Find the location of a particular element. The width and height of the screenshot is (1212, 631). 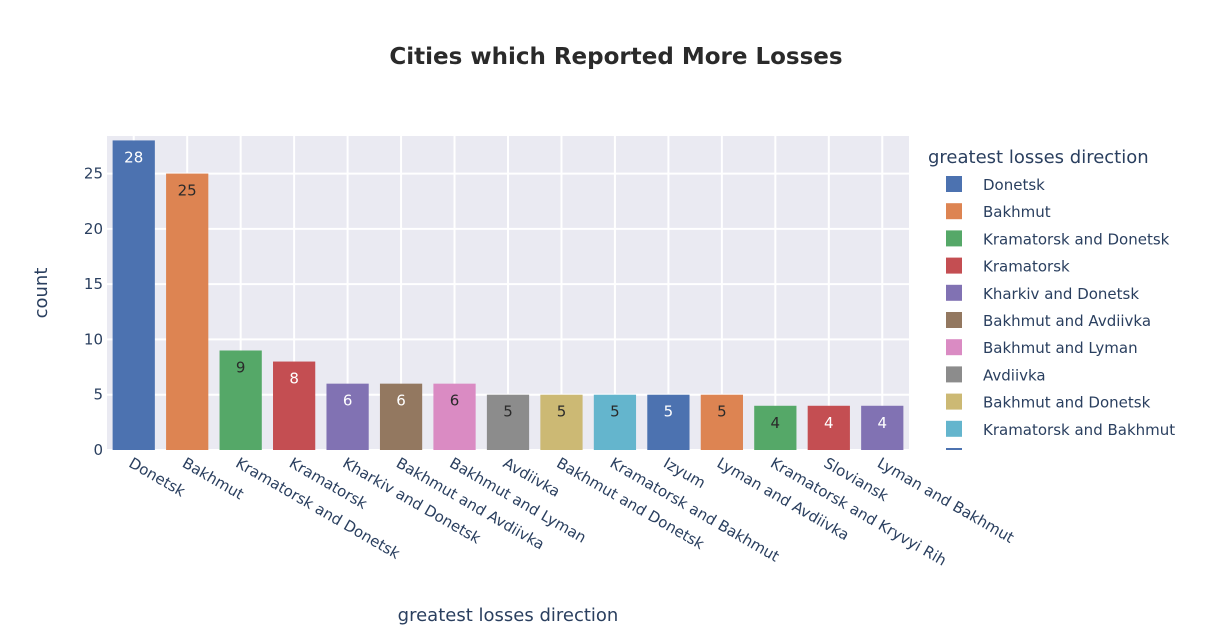

bar-kharkiv-and-donetsk is located at coordinates (347, 416).